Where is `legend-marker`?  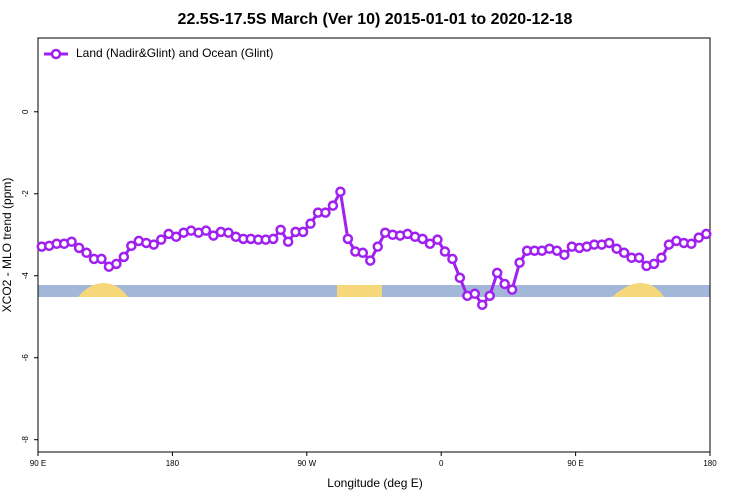
legend-marker is located at coordinates (56, 54).